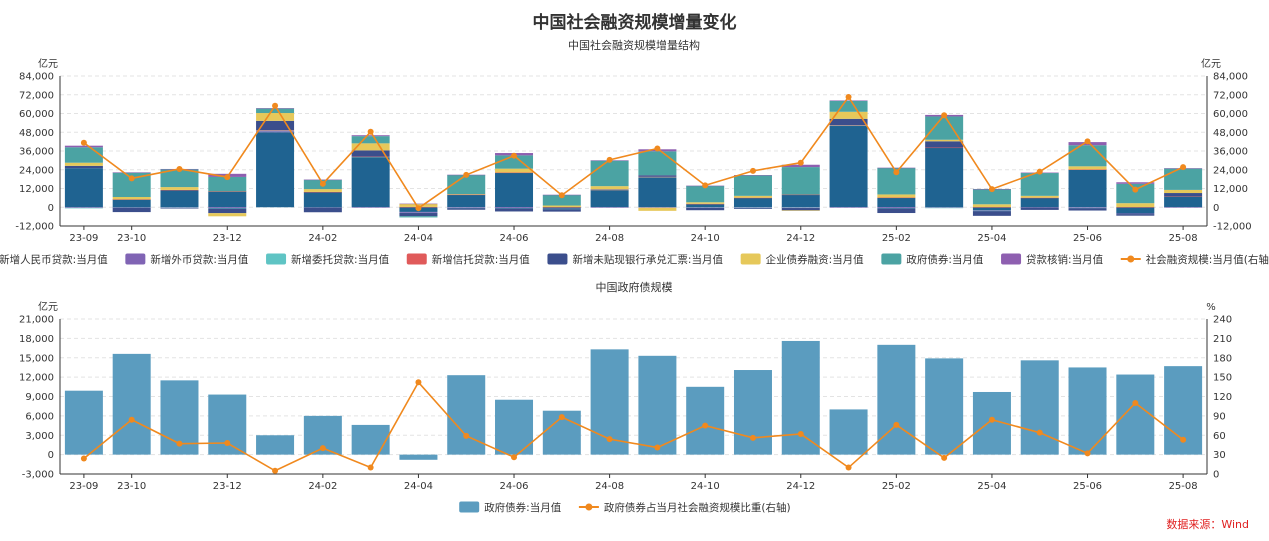  What do you see at coordinates (945, 259) in the screenshot?
I see `legend-label: 政府债券:当月值` at bounding box center [945, 259].